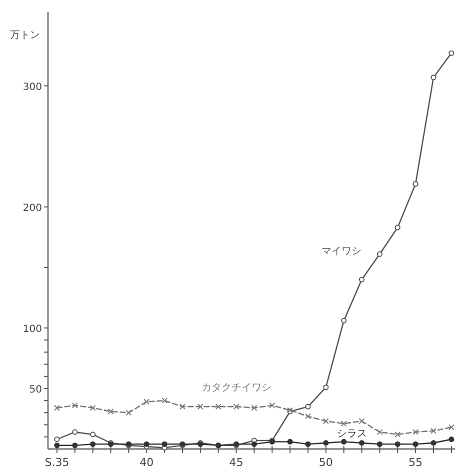  I want to click on x-tick-label: 40, so click(147, 462).